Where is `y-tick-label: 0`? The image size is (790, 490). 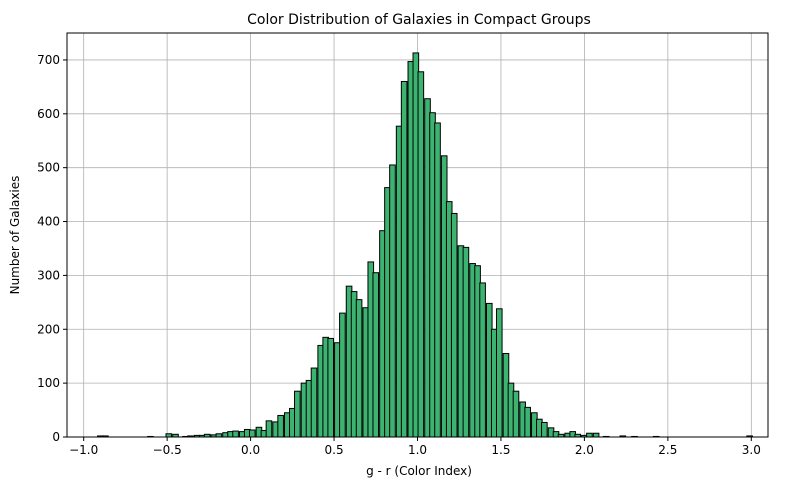 y-tick-label: 0 is located at coordinates (56, 437).